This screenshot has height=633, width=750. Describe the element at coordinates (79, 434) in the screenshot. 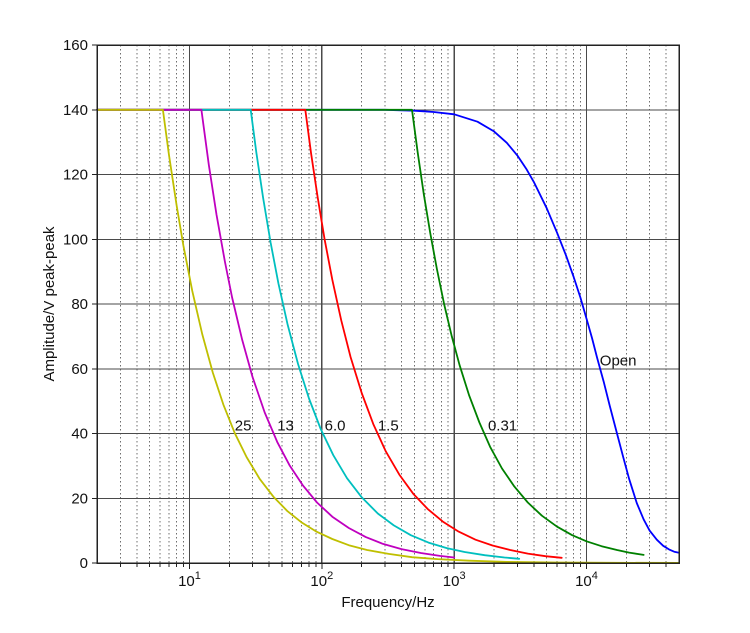

I see `y-tick-label-40: 40` at that location.